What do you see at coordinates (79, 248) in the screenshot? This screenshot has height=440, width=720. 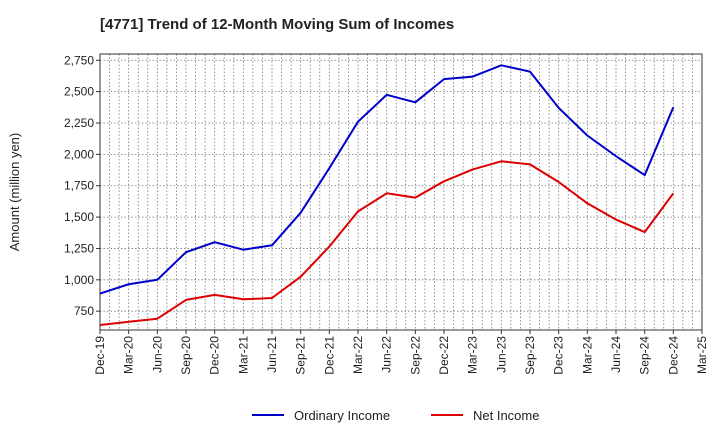 I see `y-tick-label: 1,250` at bounding box center [79, 248].